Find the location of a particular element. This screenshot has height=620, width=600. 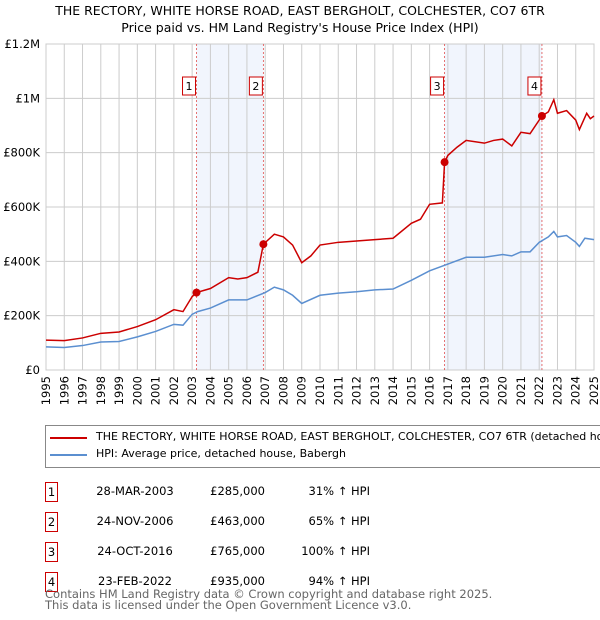

sale-label: 2 is located at coordinates (255, 86).